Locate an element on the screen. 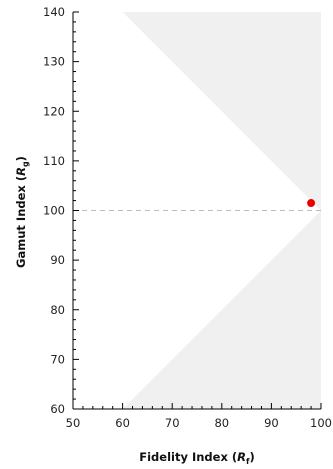  x-tick-label: 90 is located at coordinates (271, 423).